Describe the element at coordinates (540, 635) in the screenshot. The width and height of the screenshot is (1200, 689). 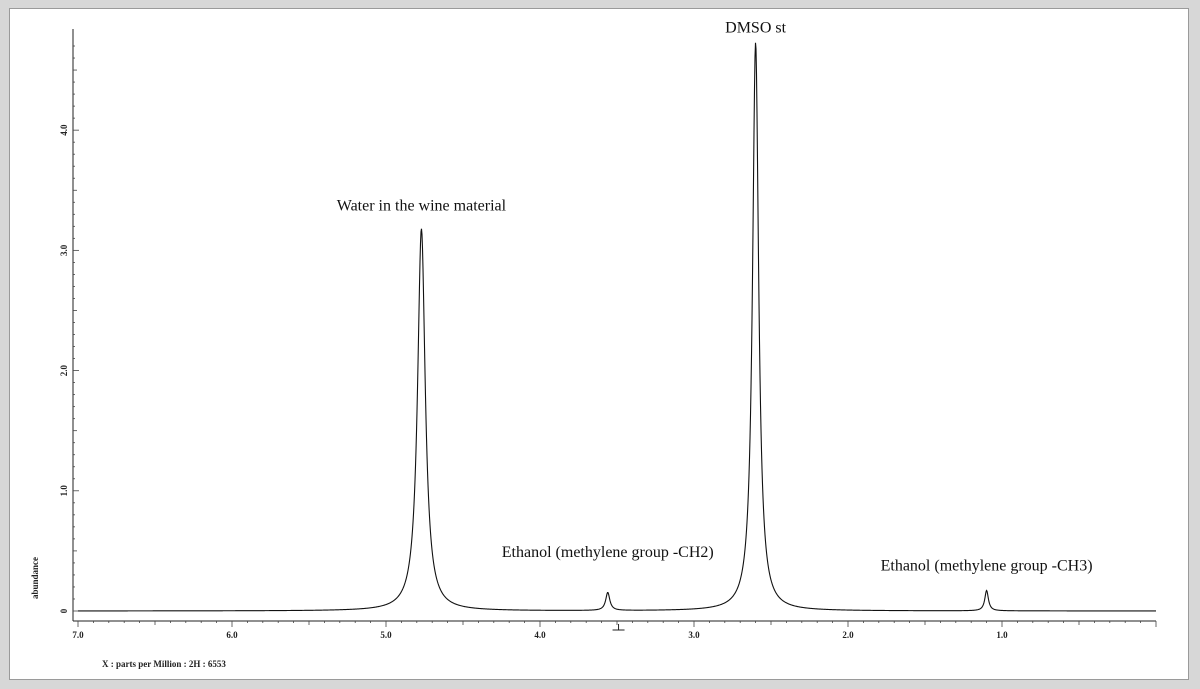
I see `x-tick-label: 4.0` at that location.